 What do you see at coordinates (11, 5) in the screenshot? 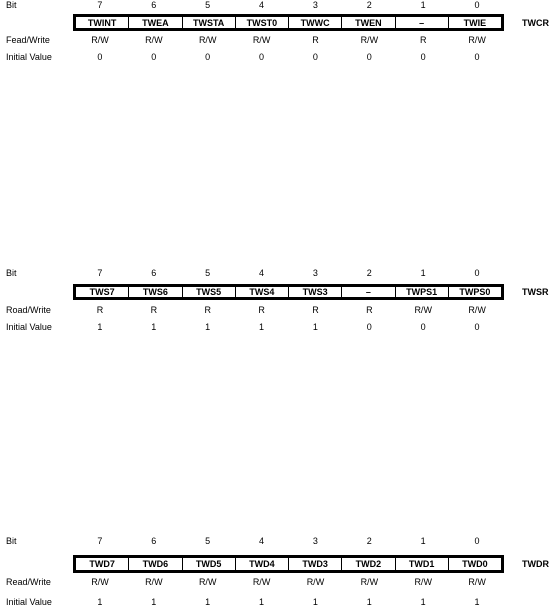
I see `bit-label: Bit` at bounding box center [11, 5].